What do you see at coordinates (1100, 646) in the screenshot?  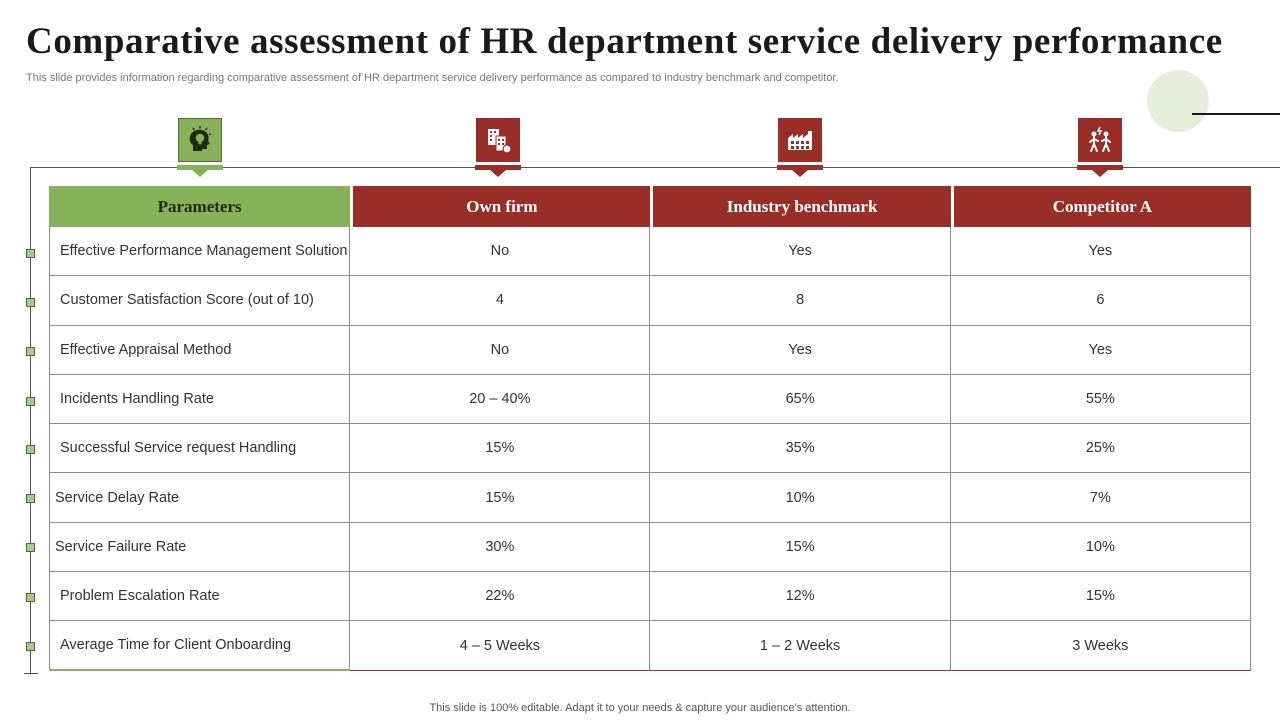 I see `competitor-cell: 3 Weeks` at bounding box center [1100, 646].